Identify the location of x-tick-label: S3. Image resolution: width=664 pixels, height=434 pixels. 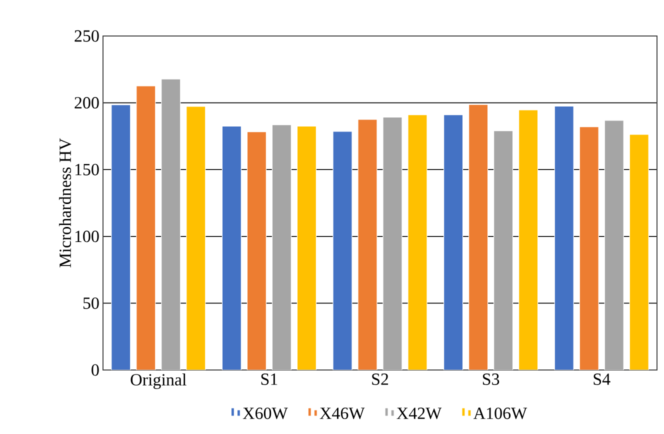
(491, 379).